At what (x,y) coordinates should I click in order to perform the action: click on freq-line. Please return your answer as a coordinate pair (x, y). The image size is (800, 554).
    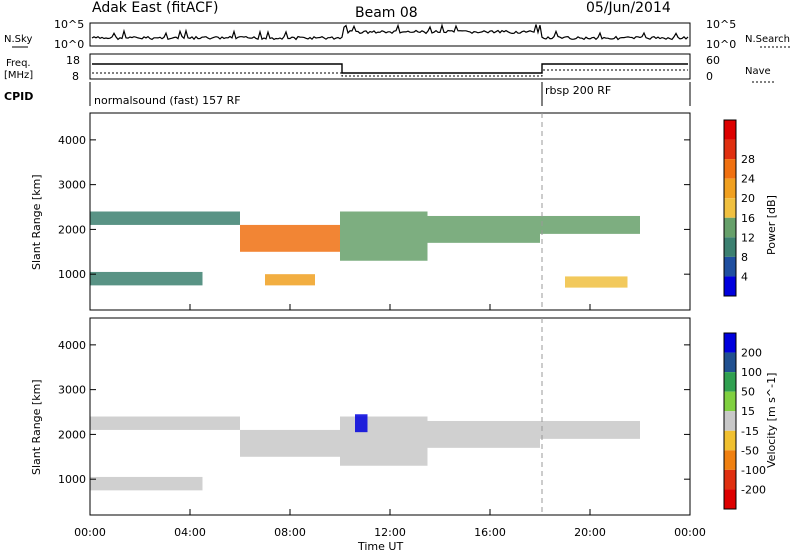
    Looking at the image, I should click on (390, 68).